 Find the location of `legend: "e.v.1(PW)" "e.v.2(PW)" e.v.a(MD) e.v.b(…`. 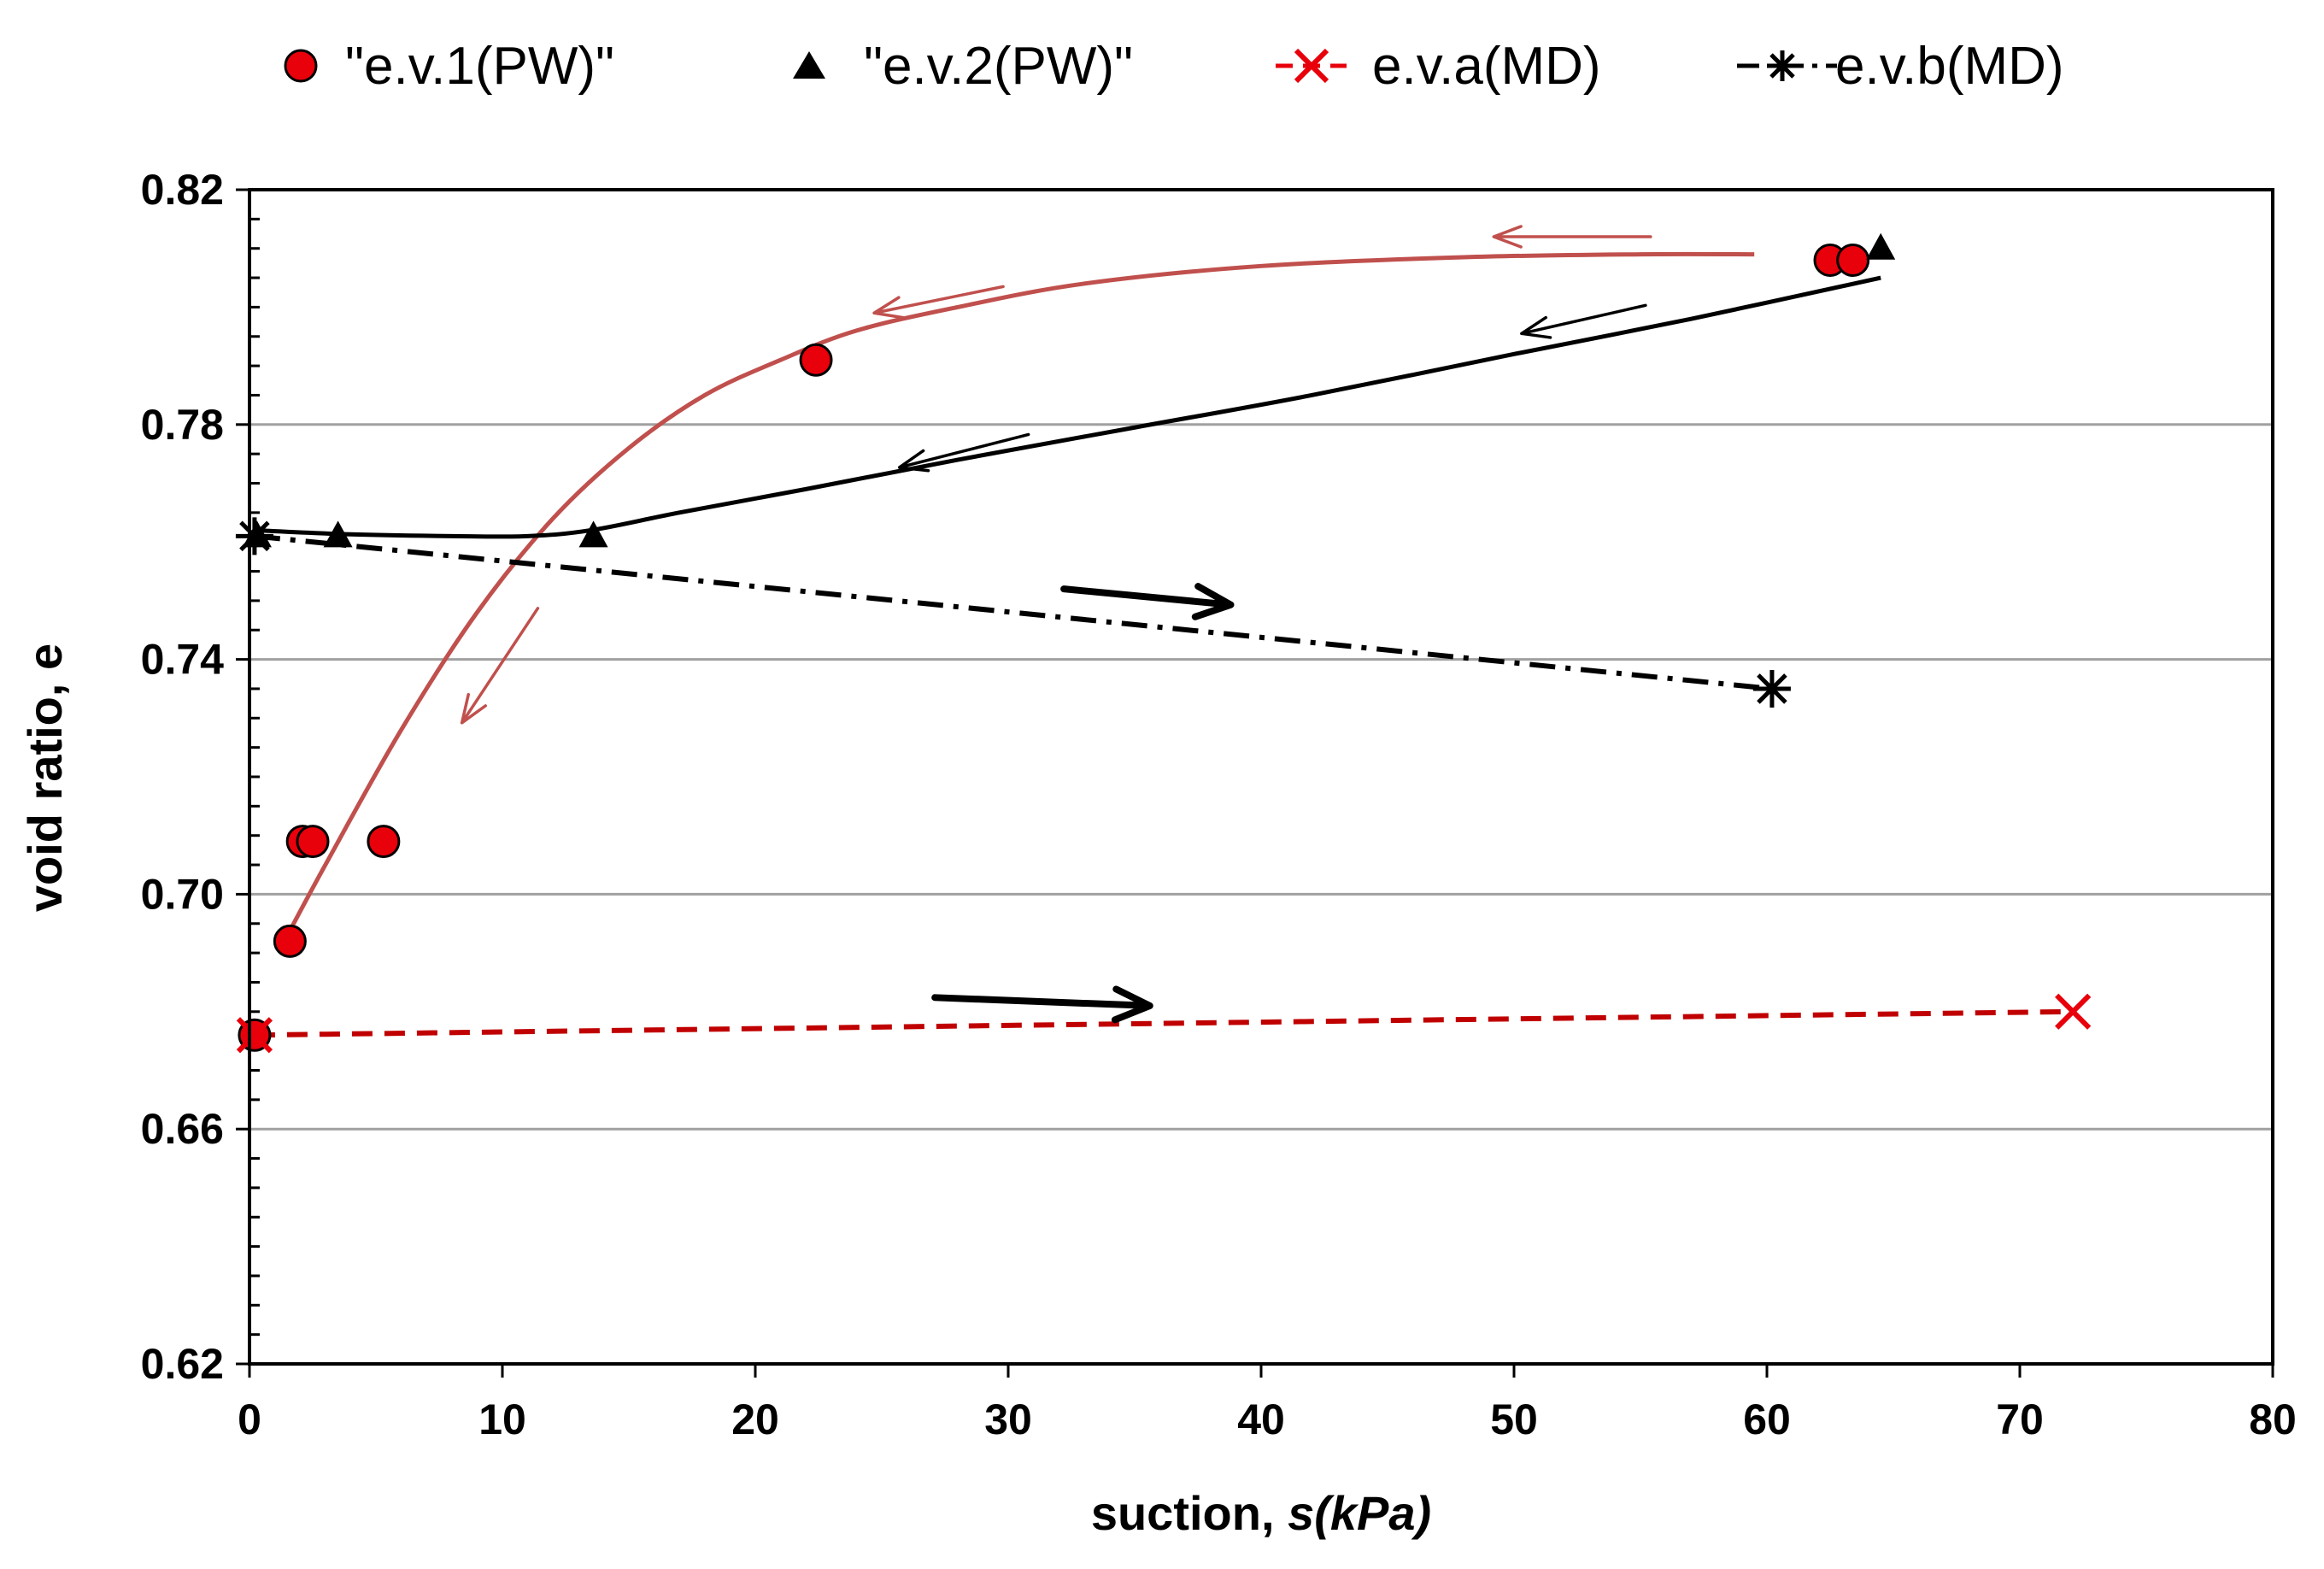

legend: "e.v.1(PW)" "e.v.2(PW)" e.v.a(MD) e.v.b(… is located at coordinates (1174, 66).